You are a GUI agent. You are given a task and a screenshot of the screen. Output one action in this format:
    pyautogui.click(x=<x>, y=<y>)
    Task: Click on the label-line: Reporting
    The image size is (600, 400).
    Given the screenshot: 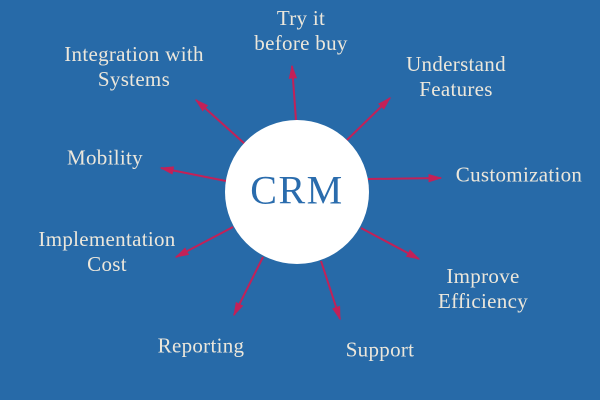 What is the action you would take?
    pyautogui.click(x=201, y=345)
    